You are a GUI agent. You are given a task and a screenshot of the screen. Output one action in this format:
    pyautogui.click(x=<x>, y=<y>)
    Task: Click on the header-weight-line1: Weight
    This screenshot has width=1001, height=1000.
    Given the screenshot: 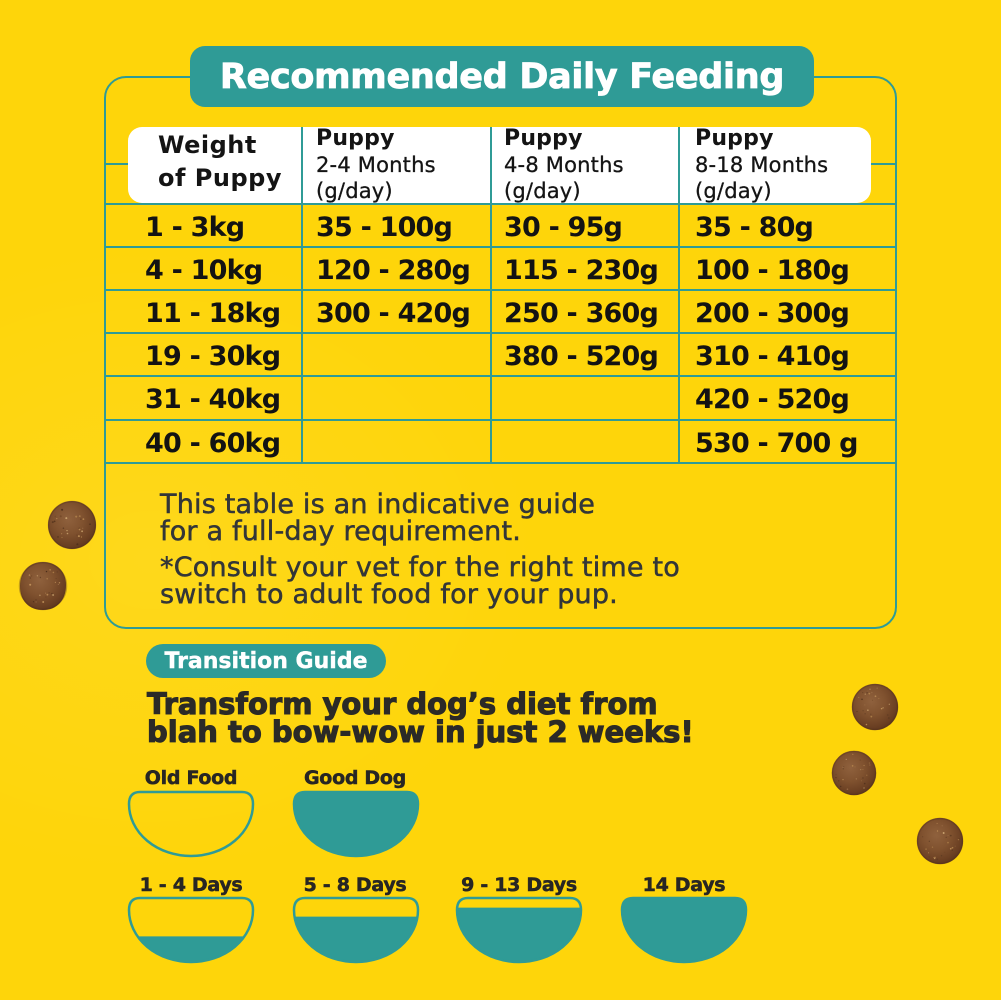 What is the action you would take?
    pyautogui.click(x=207, y=145)
    